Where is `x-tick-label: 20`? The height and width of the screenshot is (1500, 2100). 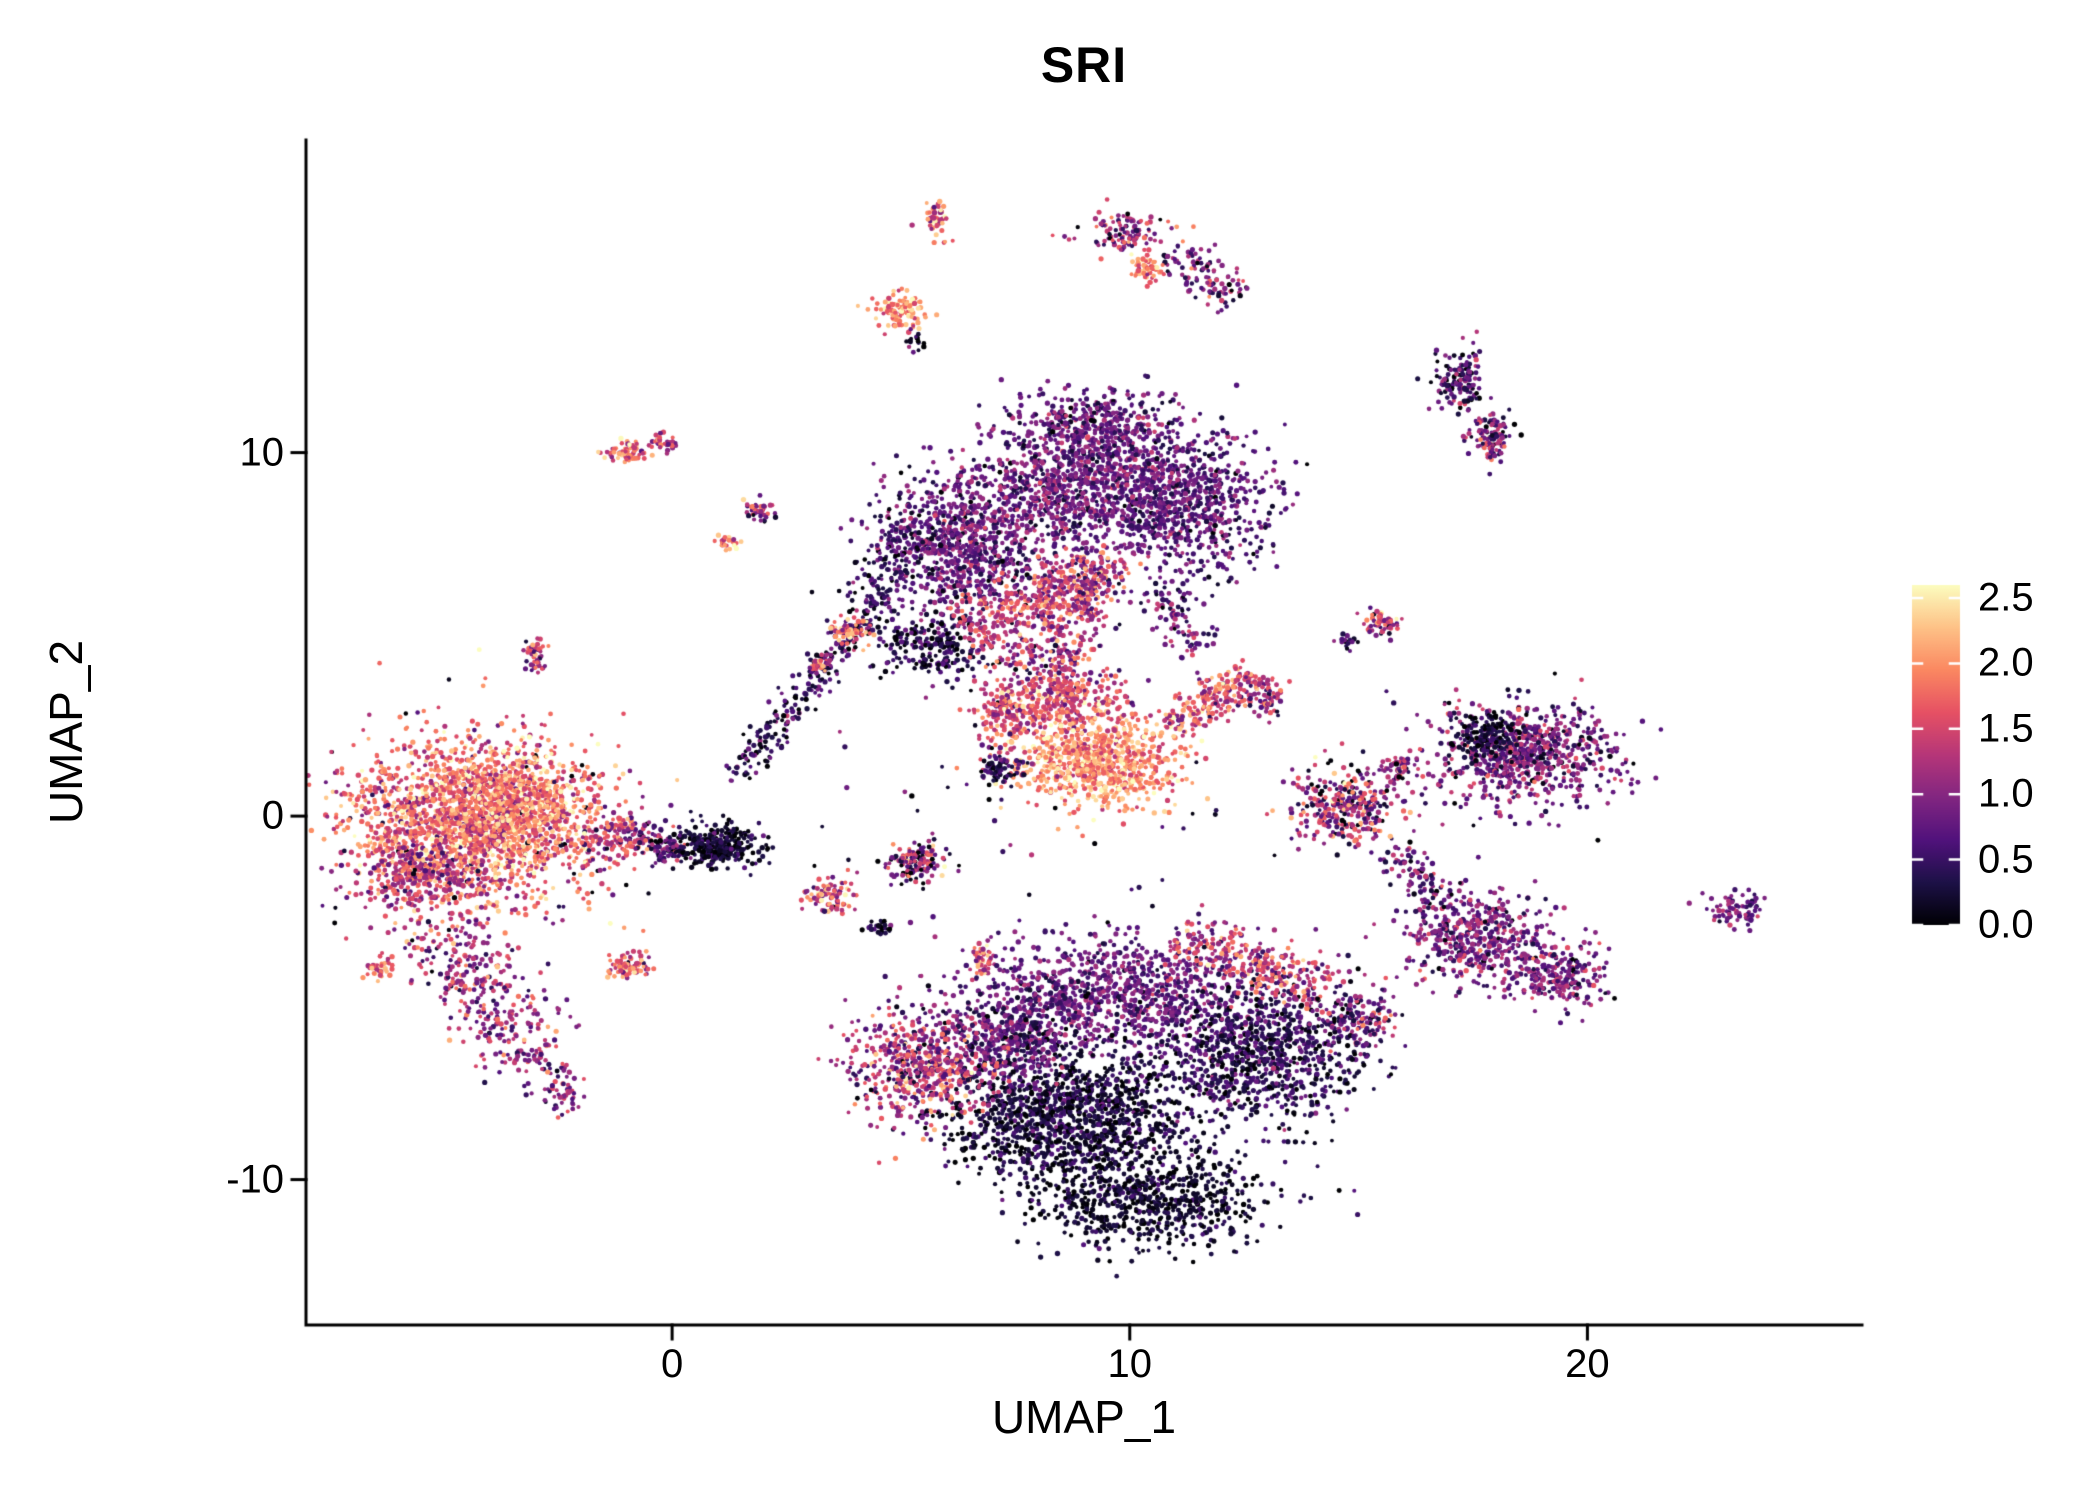
x-tick-label: 20 is located at coordinates (1587, 1364).